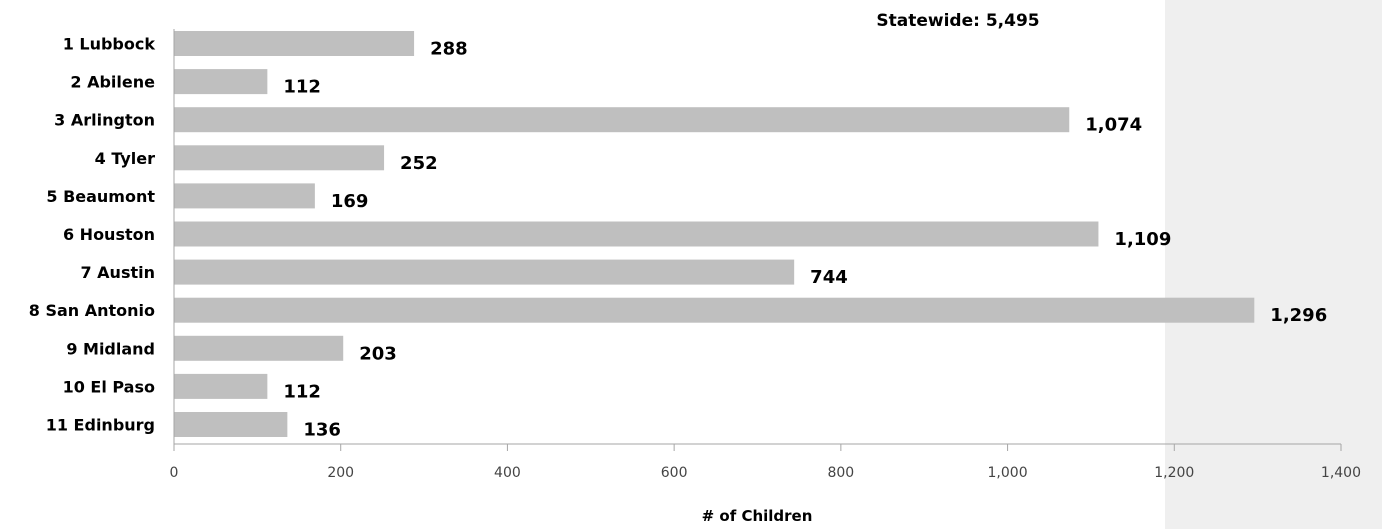 The width and height of the screenshot is (1382, 529). Describe the element at coordinates (757, 516) in the screenshot. I see `x-axis-title: # of Children` at that location.